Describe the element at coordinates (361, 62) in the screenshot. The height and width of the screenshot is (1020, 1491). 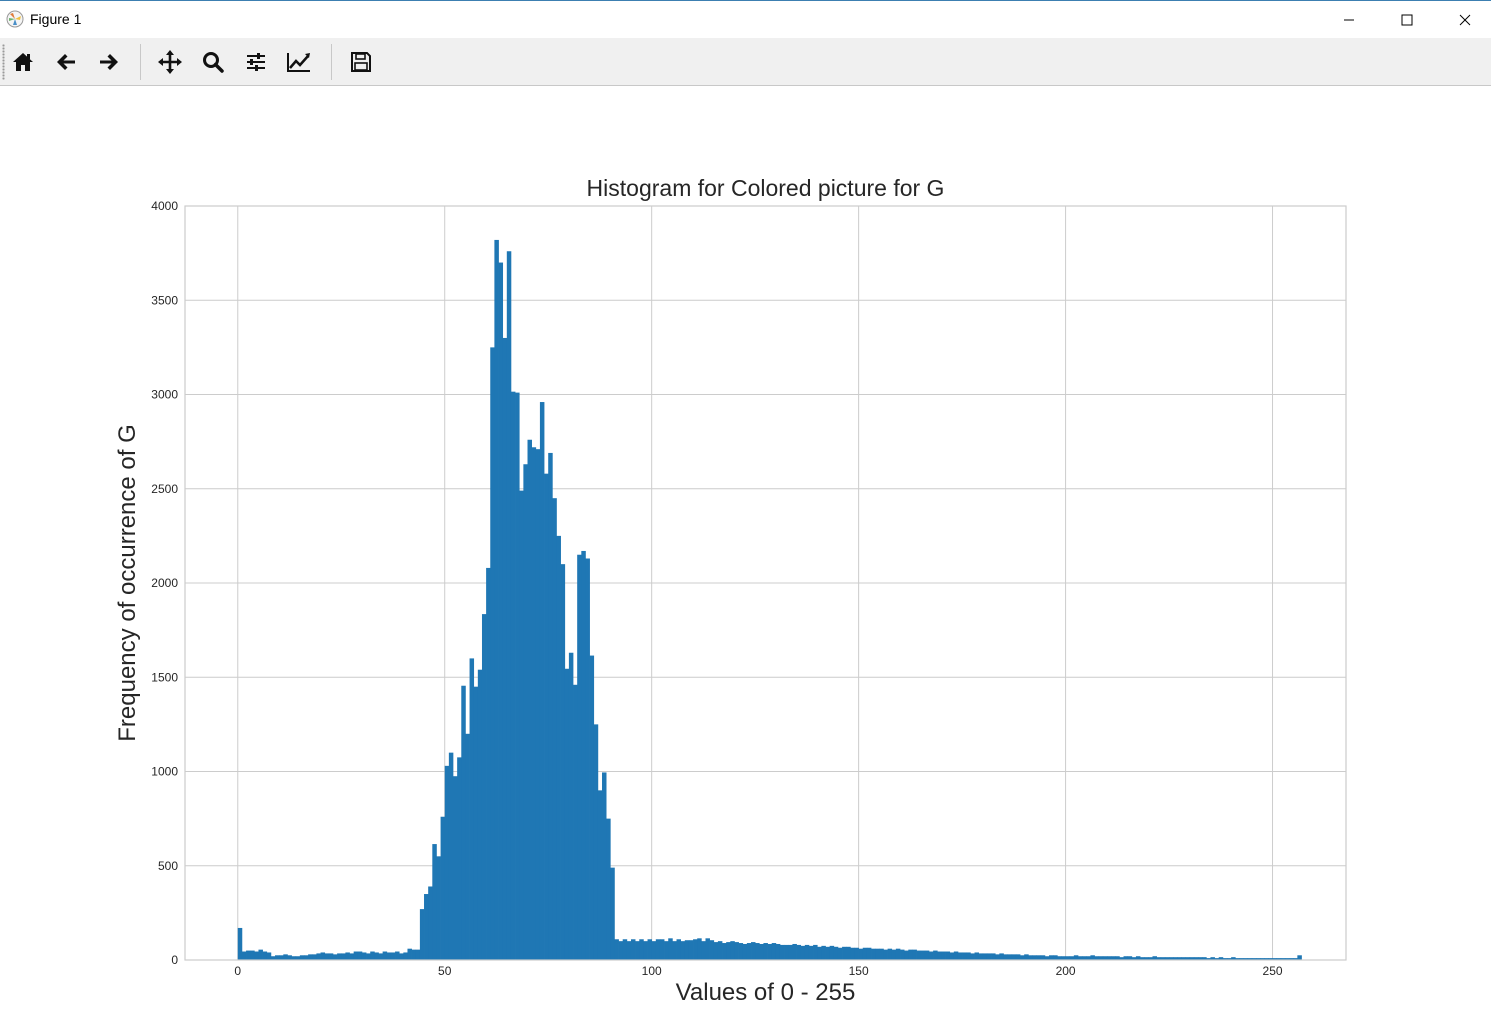
I see `save-button` at that location.